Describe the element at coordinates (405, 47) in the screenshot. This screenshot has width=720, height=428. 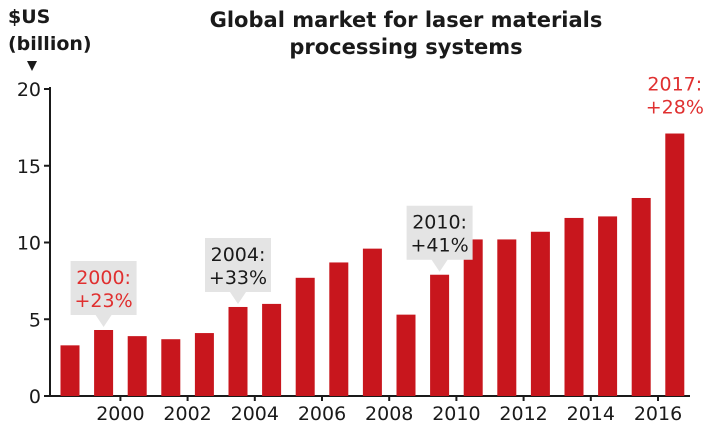
I see `chart-title-line-2: processing systems` at that location.